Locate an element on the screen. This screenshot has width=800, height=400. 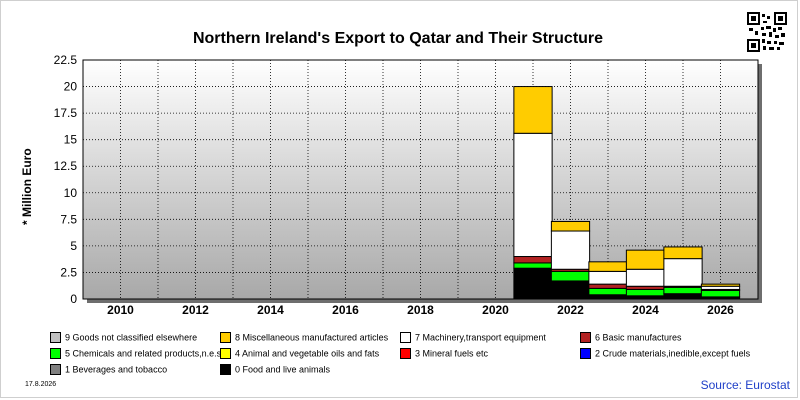
legend-item: 7 Machinery,transport equipment is located at coordinates (473, 338).